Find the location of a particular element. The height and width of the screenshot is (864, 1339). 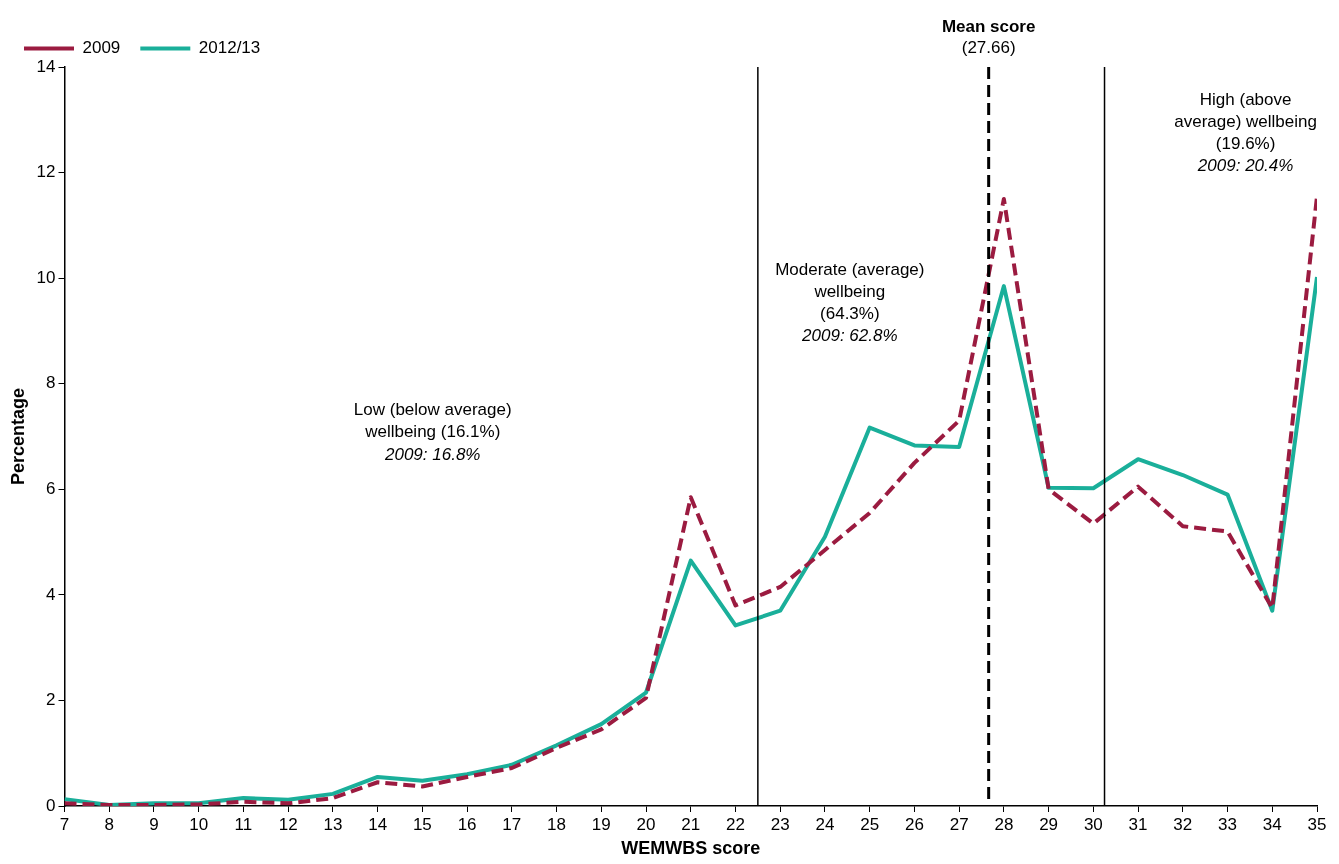

y-tick-label: 2 is located at coordinates (51, 700).